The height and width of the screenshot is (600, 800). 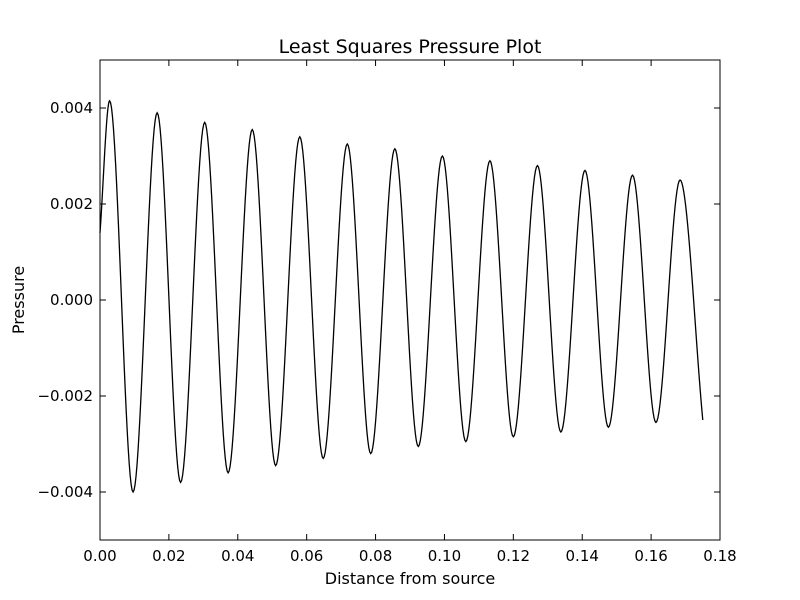 What do you see at coordinates (71, 108) in the screenshot?
I see `y-tick-label: 0.004` at bounding box center [71, 108].